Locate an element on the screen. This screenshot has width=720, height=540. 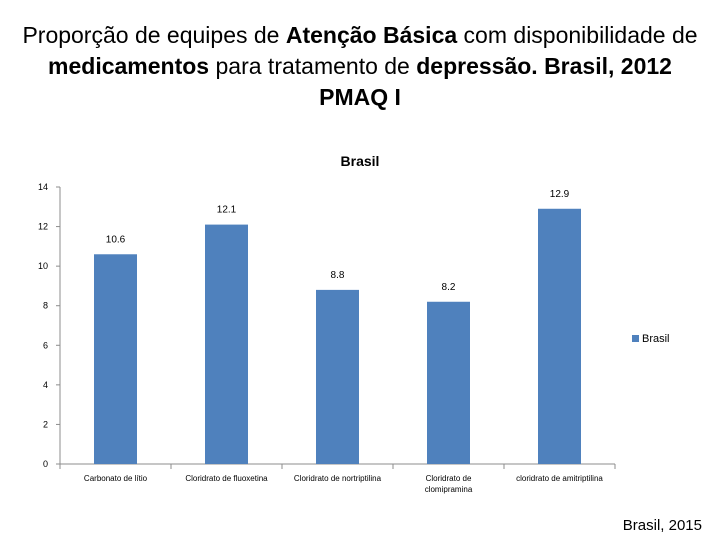
data-label: 12.9 is located at coordinates (560, 194).